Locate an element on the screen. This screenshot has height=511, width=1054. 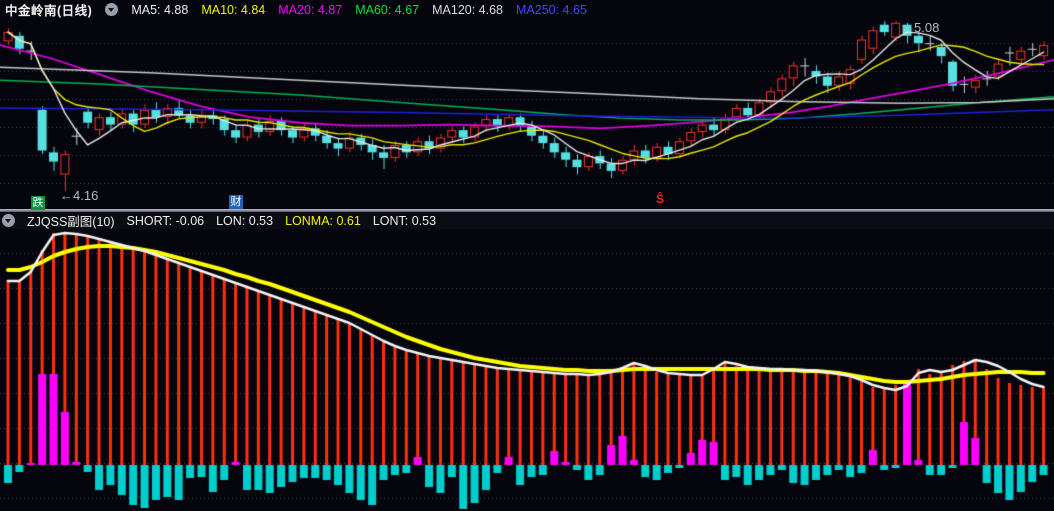
ma250-value: MA250: 4.65 is located at coordinates (551, 9).